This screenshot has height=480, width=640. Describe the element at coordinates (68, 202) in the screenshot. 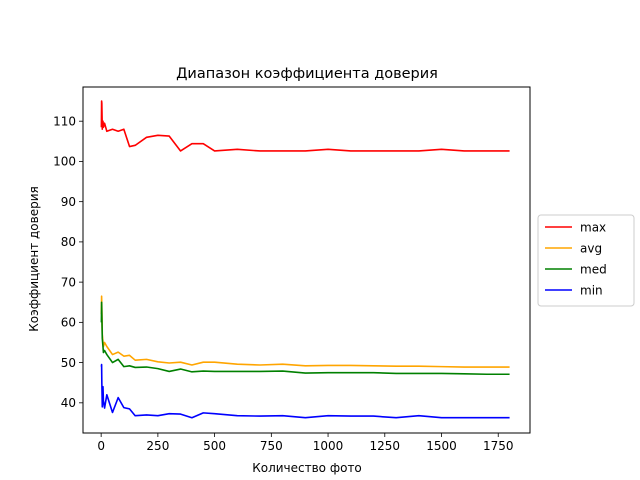

I see `y-tick-label-5: 90` at that location.